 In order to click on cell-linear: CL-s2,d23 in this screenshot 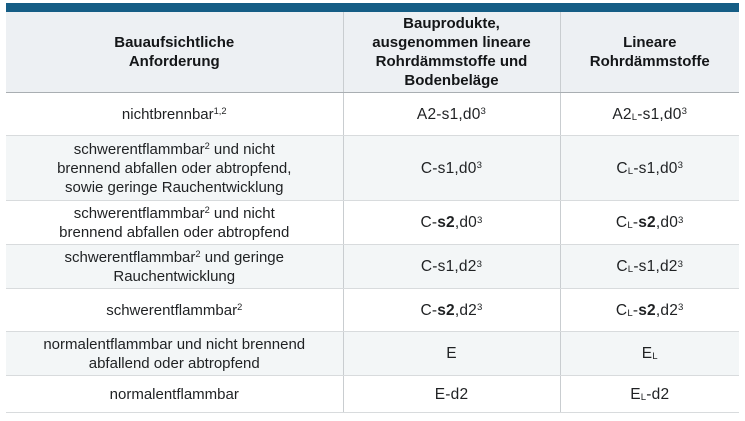, I will do `click(649, 310)`.